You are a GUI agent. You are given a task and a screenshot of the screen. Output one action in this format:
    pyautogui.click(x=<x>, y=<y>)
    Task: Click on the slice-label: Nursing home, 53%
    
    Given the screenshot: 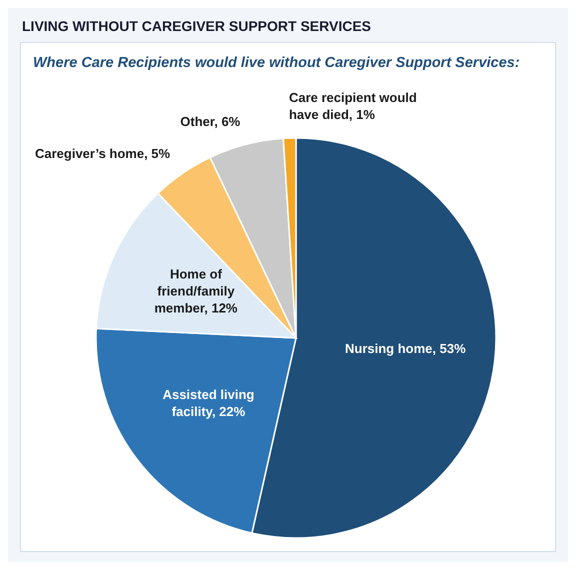 What is the action you would take?
    pyautogui.click(x=405, y=349)
    